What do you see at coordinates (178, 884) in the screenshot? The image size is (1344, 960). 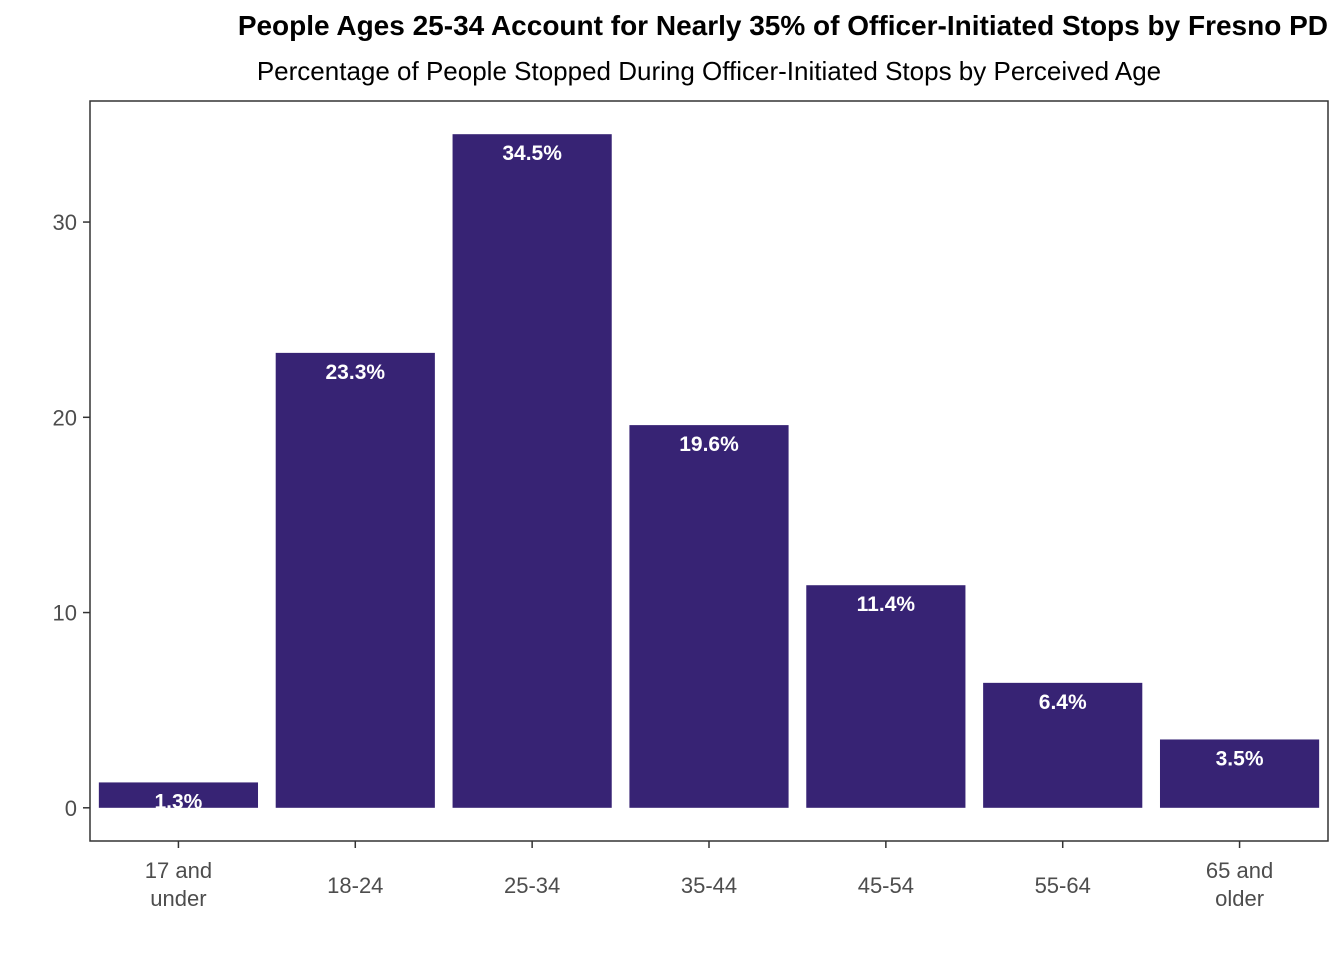 I see `x-tick-label: 17 and under` at bounding box center [178, 884].